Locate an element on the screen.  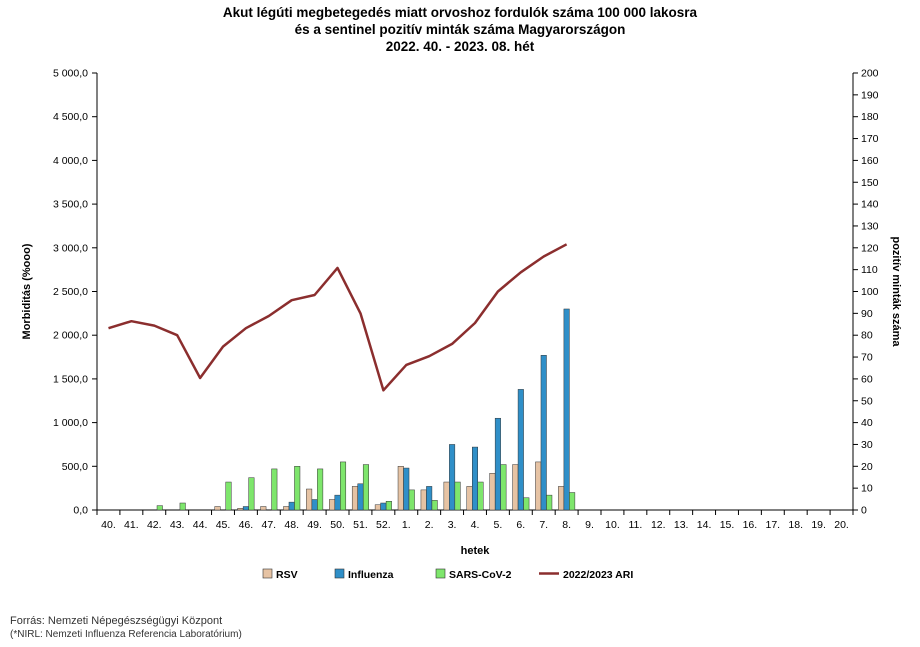
y-right-tick-label: 180 is located at coordinates (870, 117).